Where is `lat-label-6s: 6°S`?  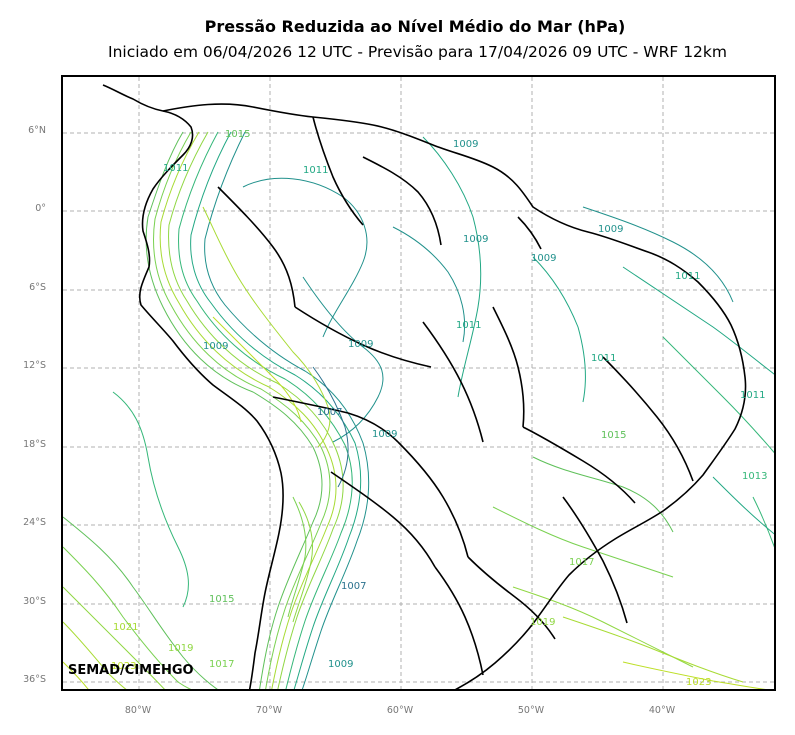
lat-label-6s: 6°S is located at coordinates (37, 287).